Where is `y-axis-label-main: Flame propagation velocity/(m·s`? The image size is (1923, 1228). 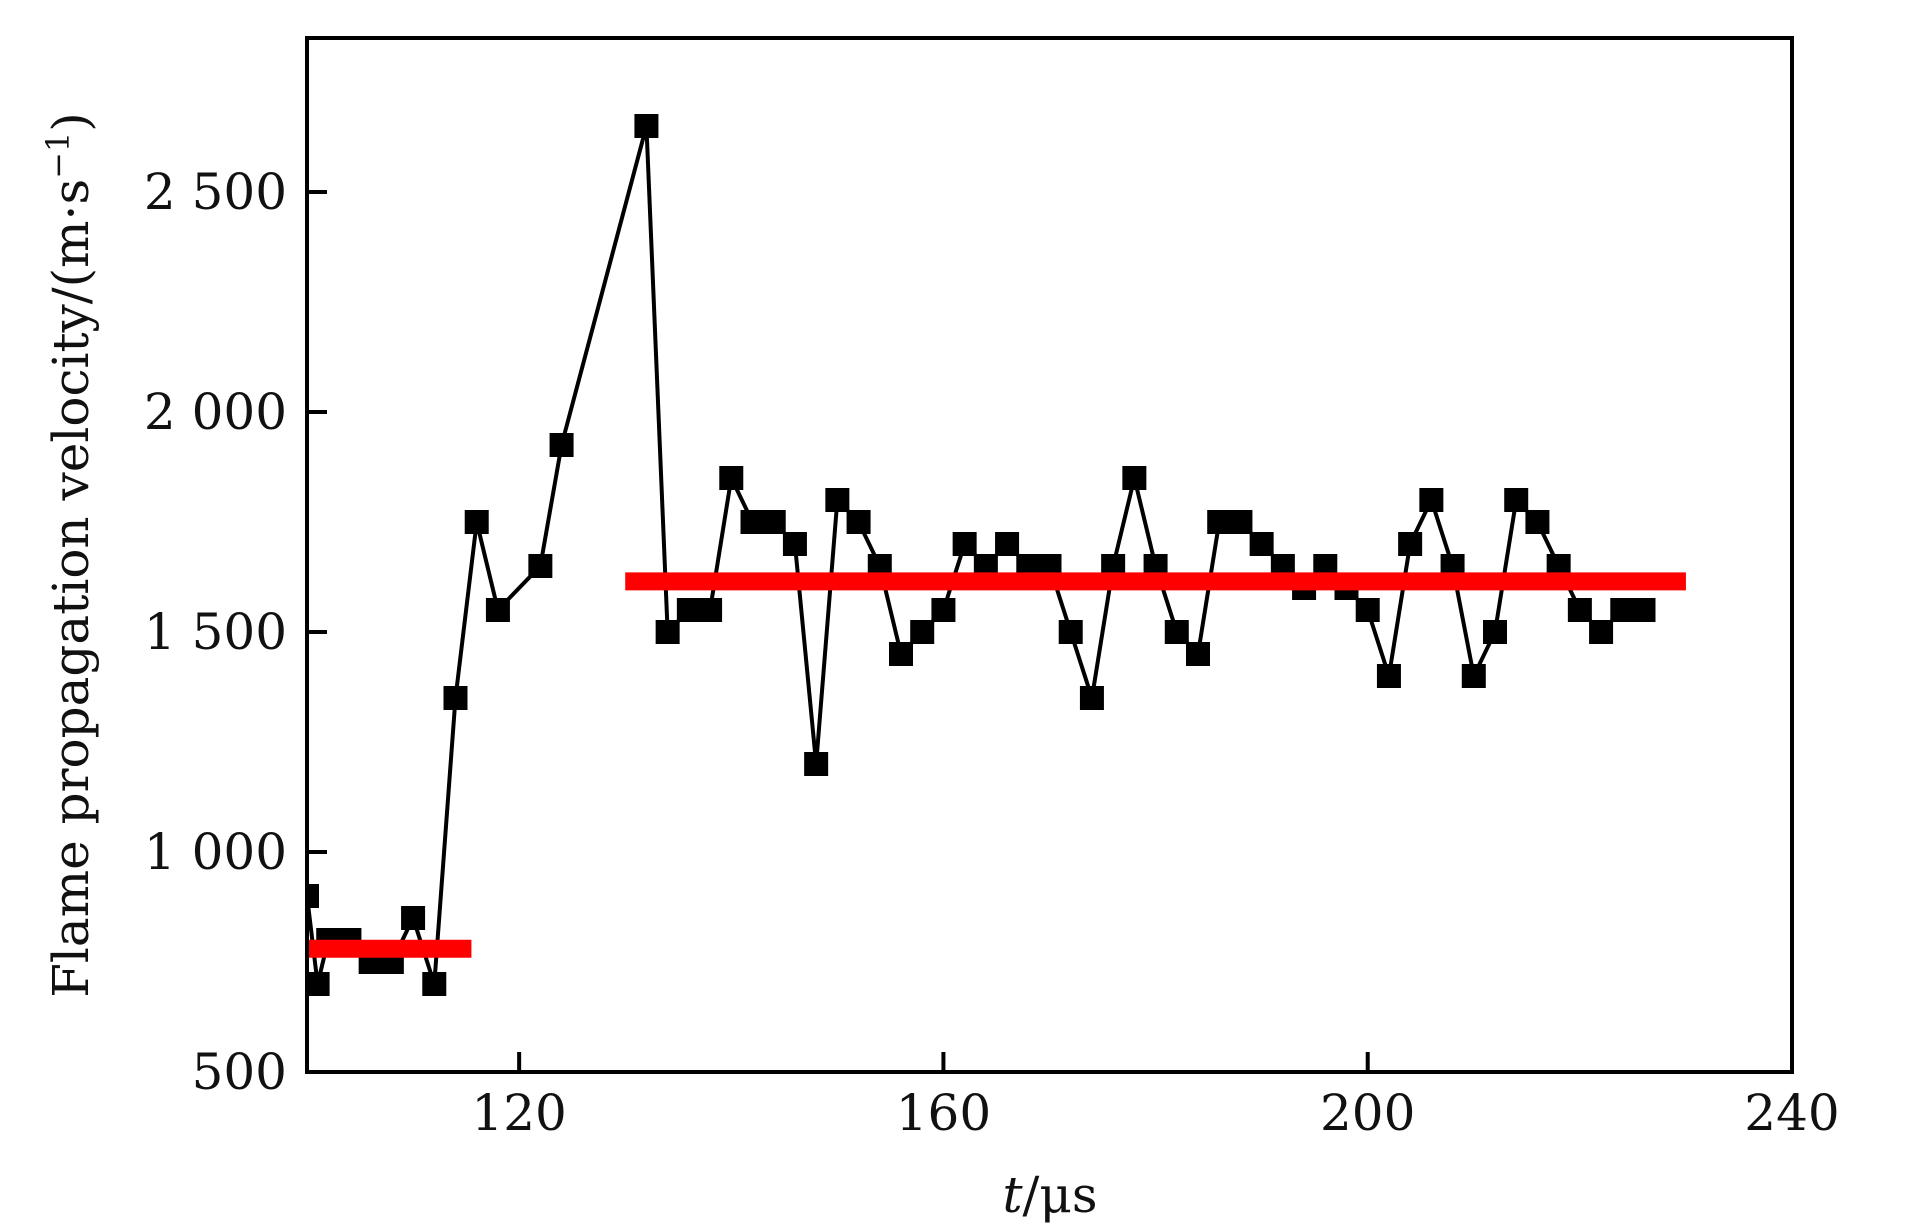
y-axis-label-main: Flame propagation velocity/(m·s is located at coordinates (71, 588).